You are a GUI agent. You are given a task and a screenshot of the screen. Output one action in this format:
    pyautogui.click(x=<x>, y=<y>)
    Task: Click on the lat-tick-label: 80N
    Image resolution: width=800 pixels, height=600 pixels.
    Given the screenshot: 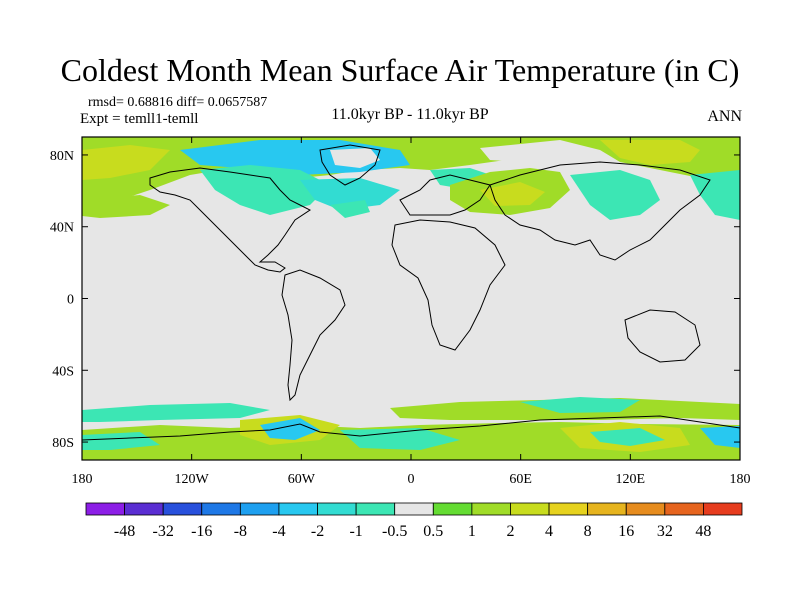 What is the action you would take?
    pyautogui.click(x=62, y=156)
    